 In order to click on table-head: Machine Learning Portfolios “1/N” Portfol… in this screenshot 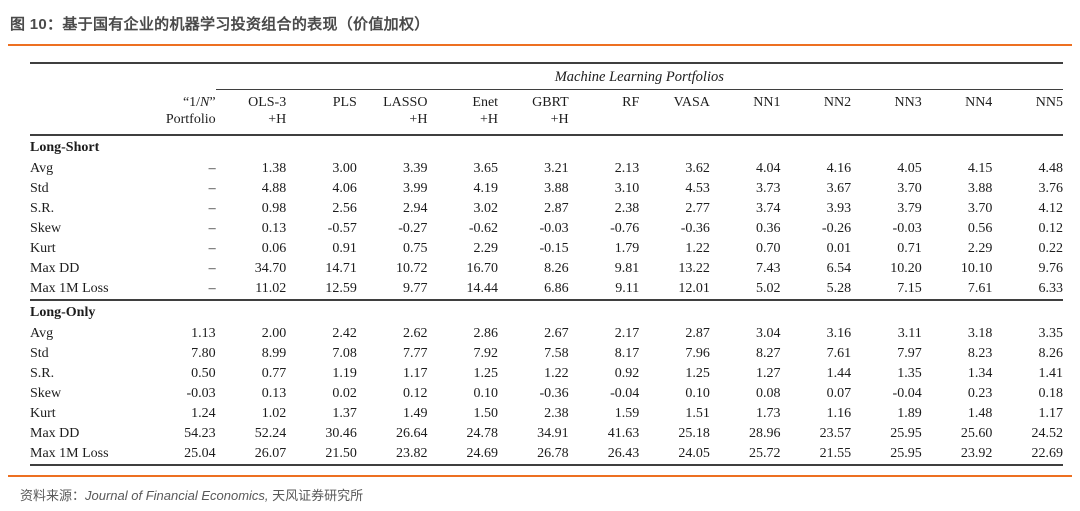, I will do `click(546, 99)`.